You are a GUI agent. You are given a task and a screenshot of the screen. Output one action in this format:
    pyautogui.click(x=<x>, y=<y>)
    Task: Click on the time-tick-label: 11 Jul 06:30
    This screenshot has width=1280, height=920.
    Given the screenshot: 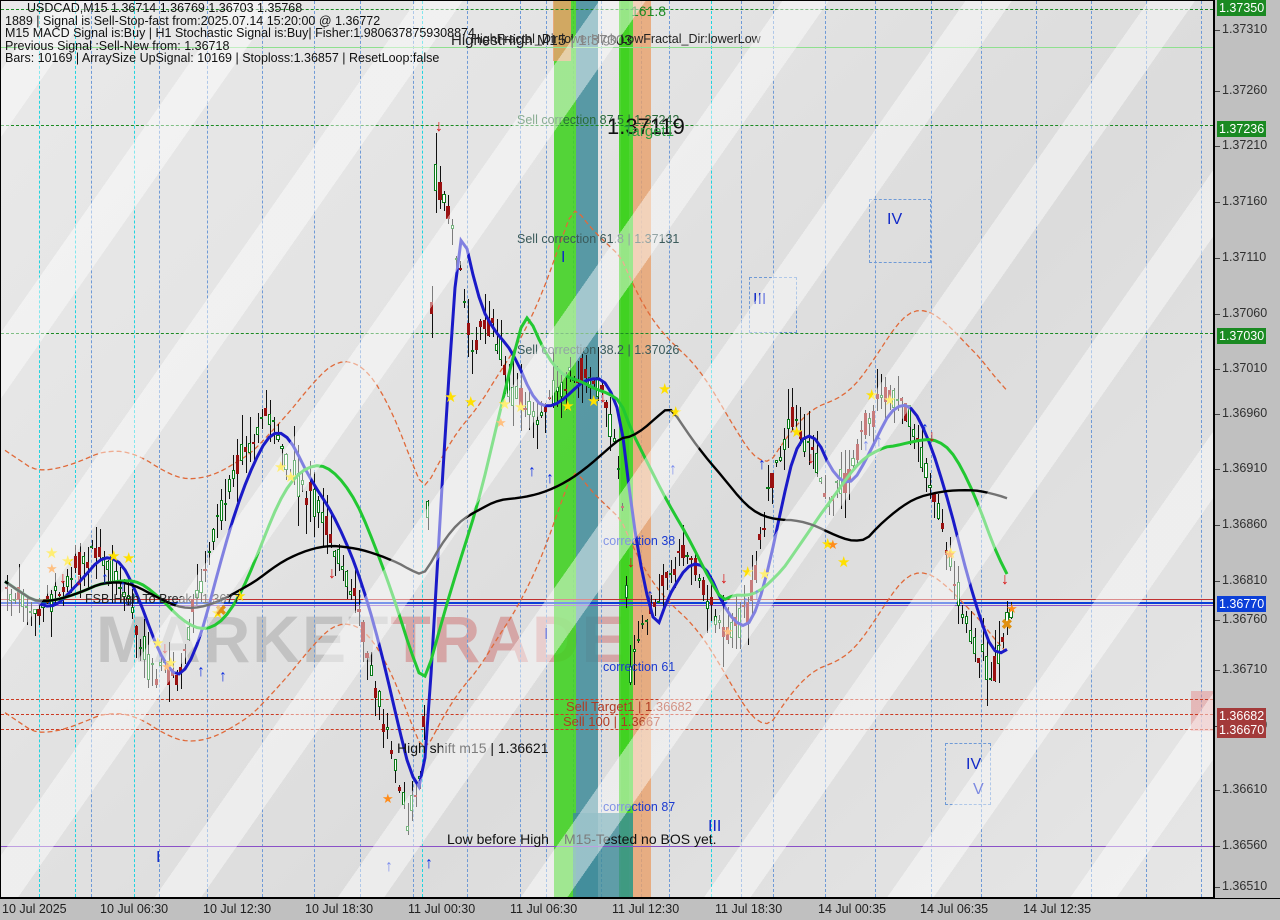 What is the action you would take?
    pyautogui.click(x=544, y=909)
    